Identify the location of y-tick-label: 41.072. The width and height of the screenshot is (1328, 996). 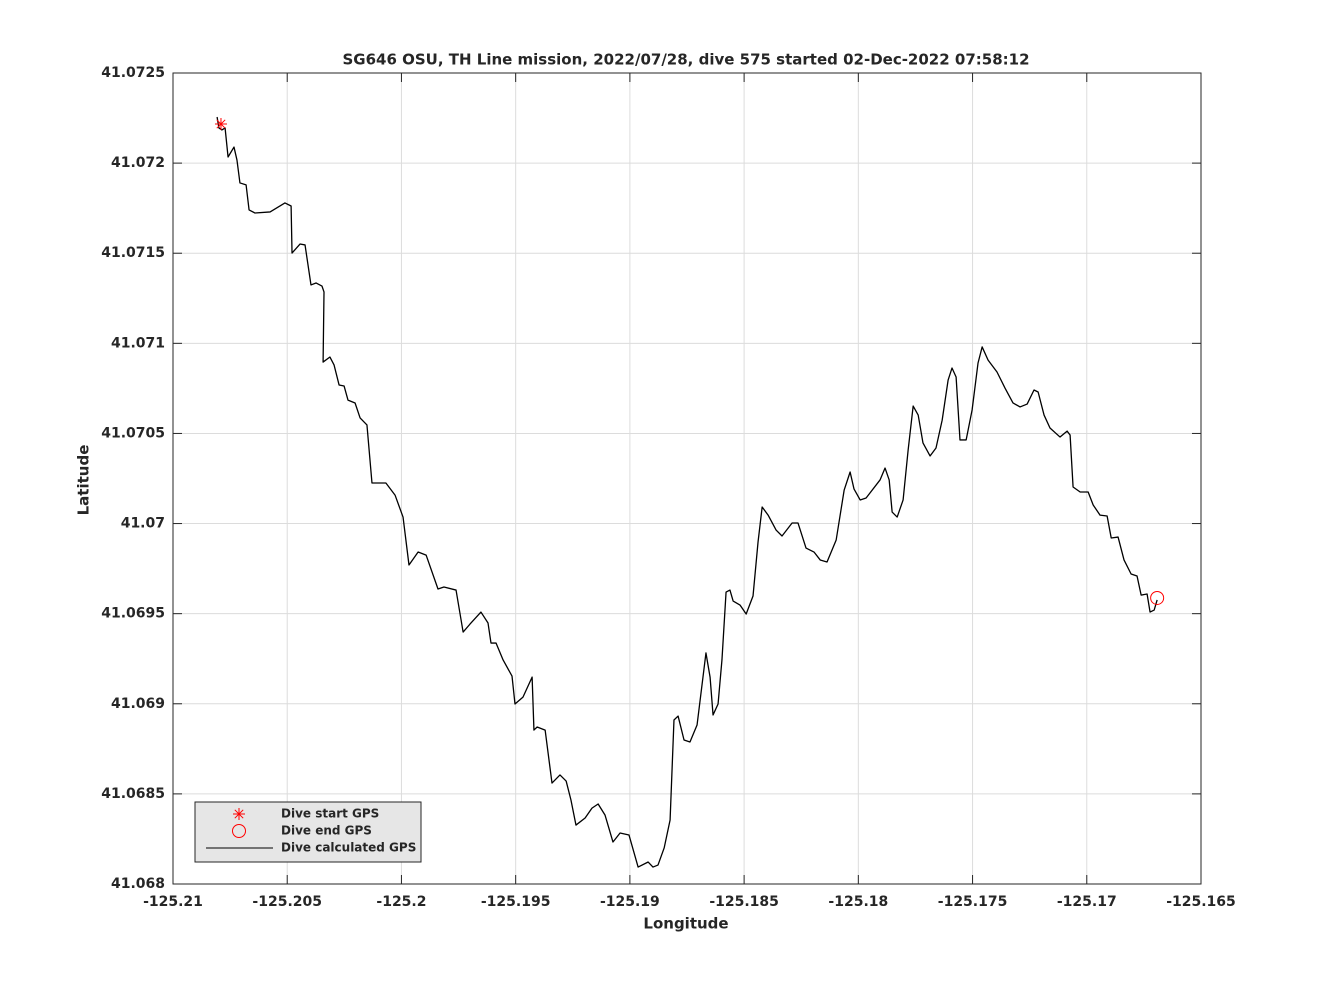
(138, 163).